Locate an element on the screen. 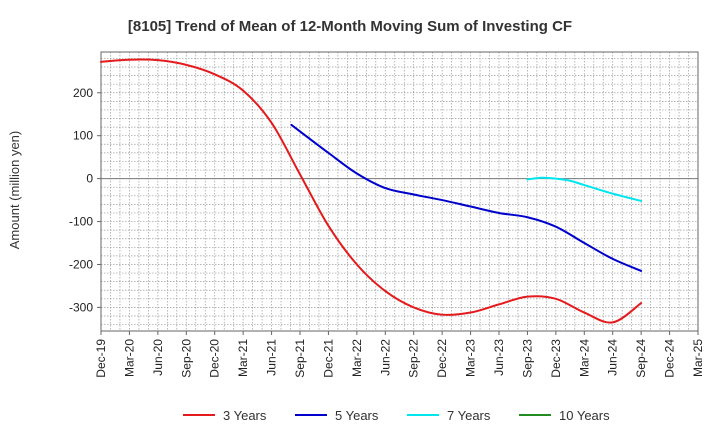 The height and width of the screenshot is (440, 720). x-tick-label: Sep-21 is located at coordinates (300, 358).